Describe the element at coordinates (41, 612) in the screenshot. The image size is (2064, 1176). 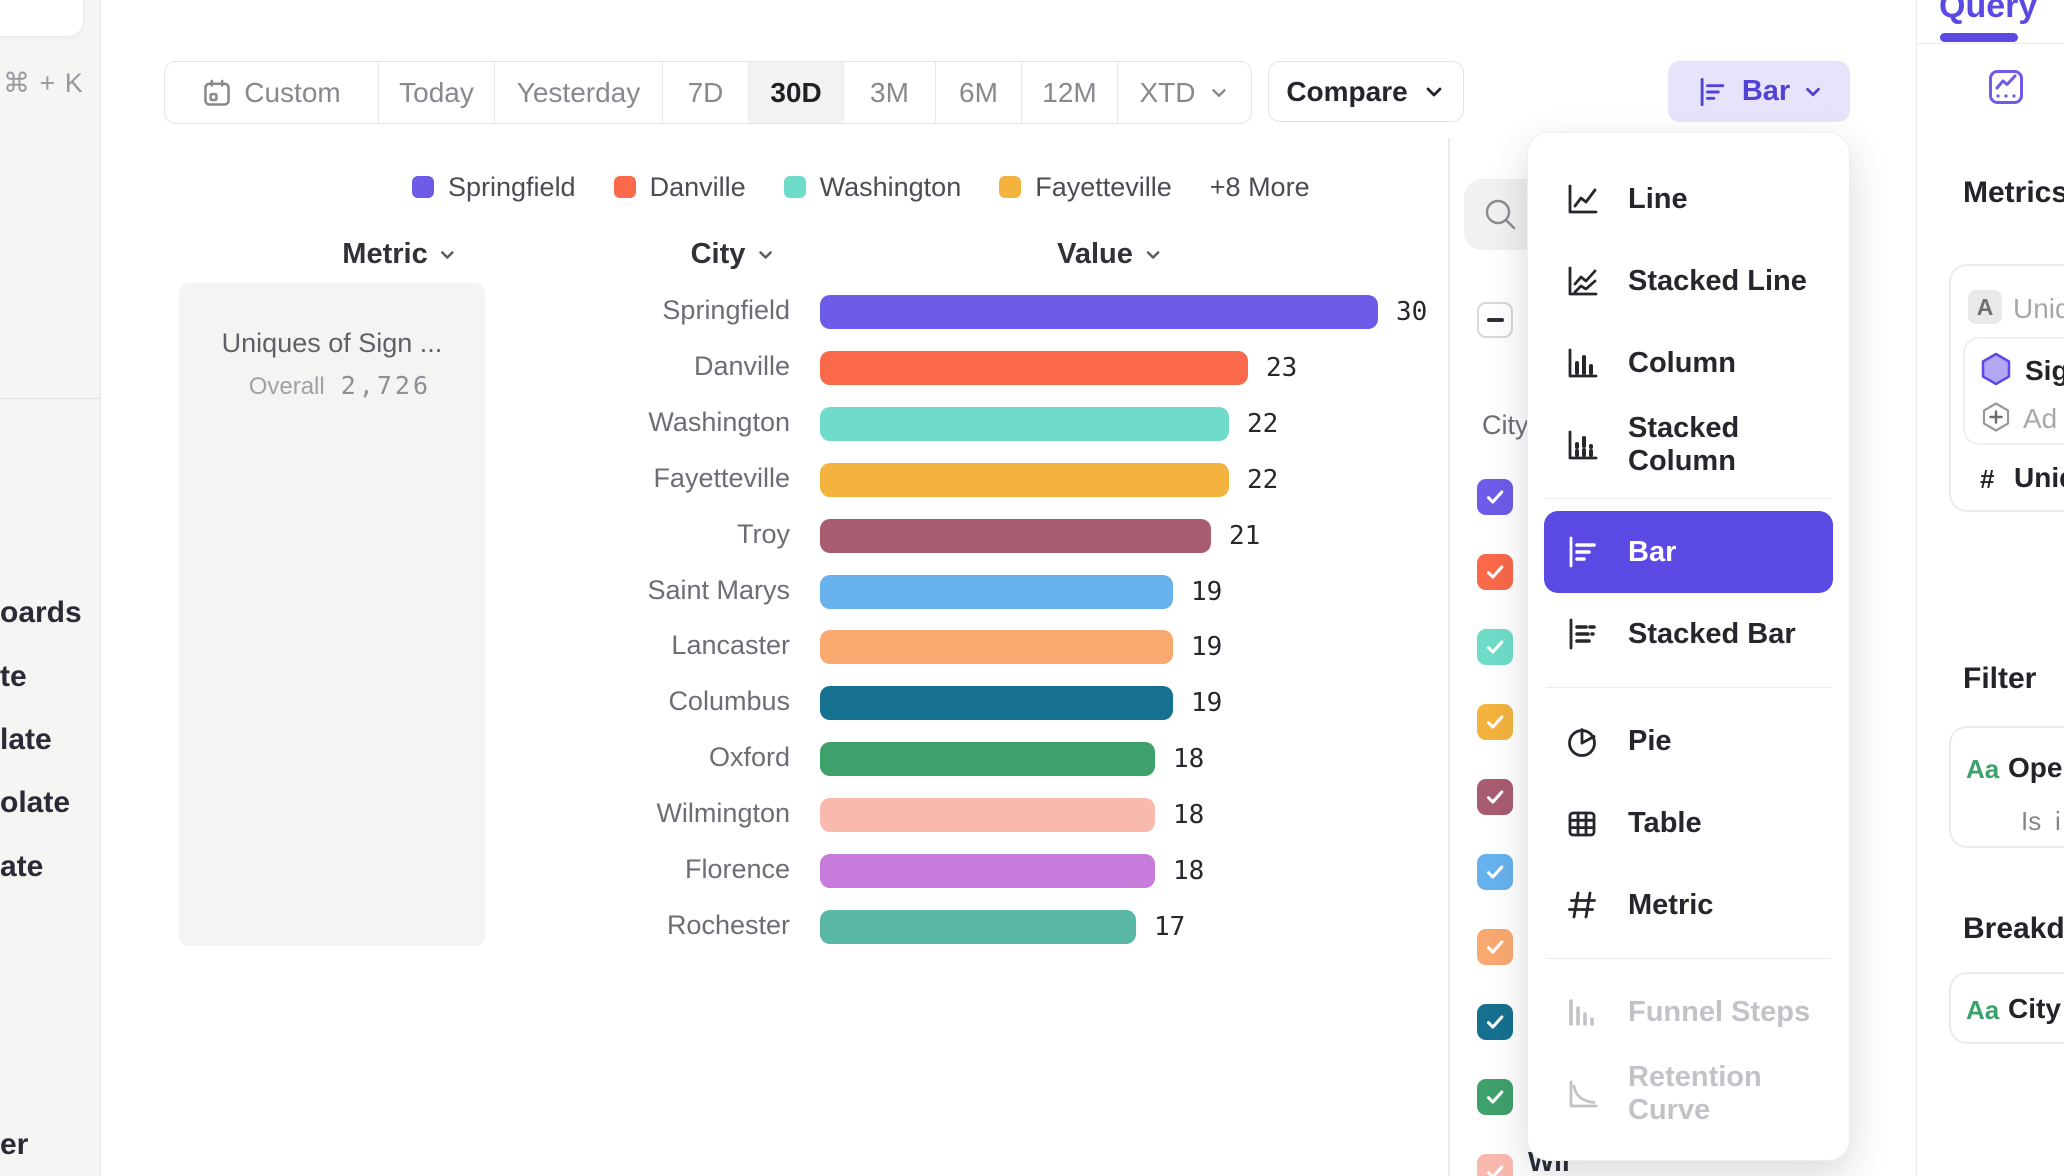
I see `sidebar-item-fragment: oards` at that location.